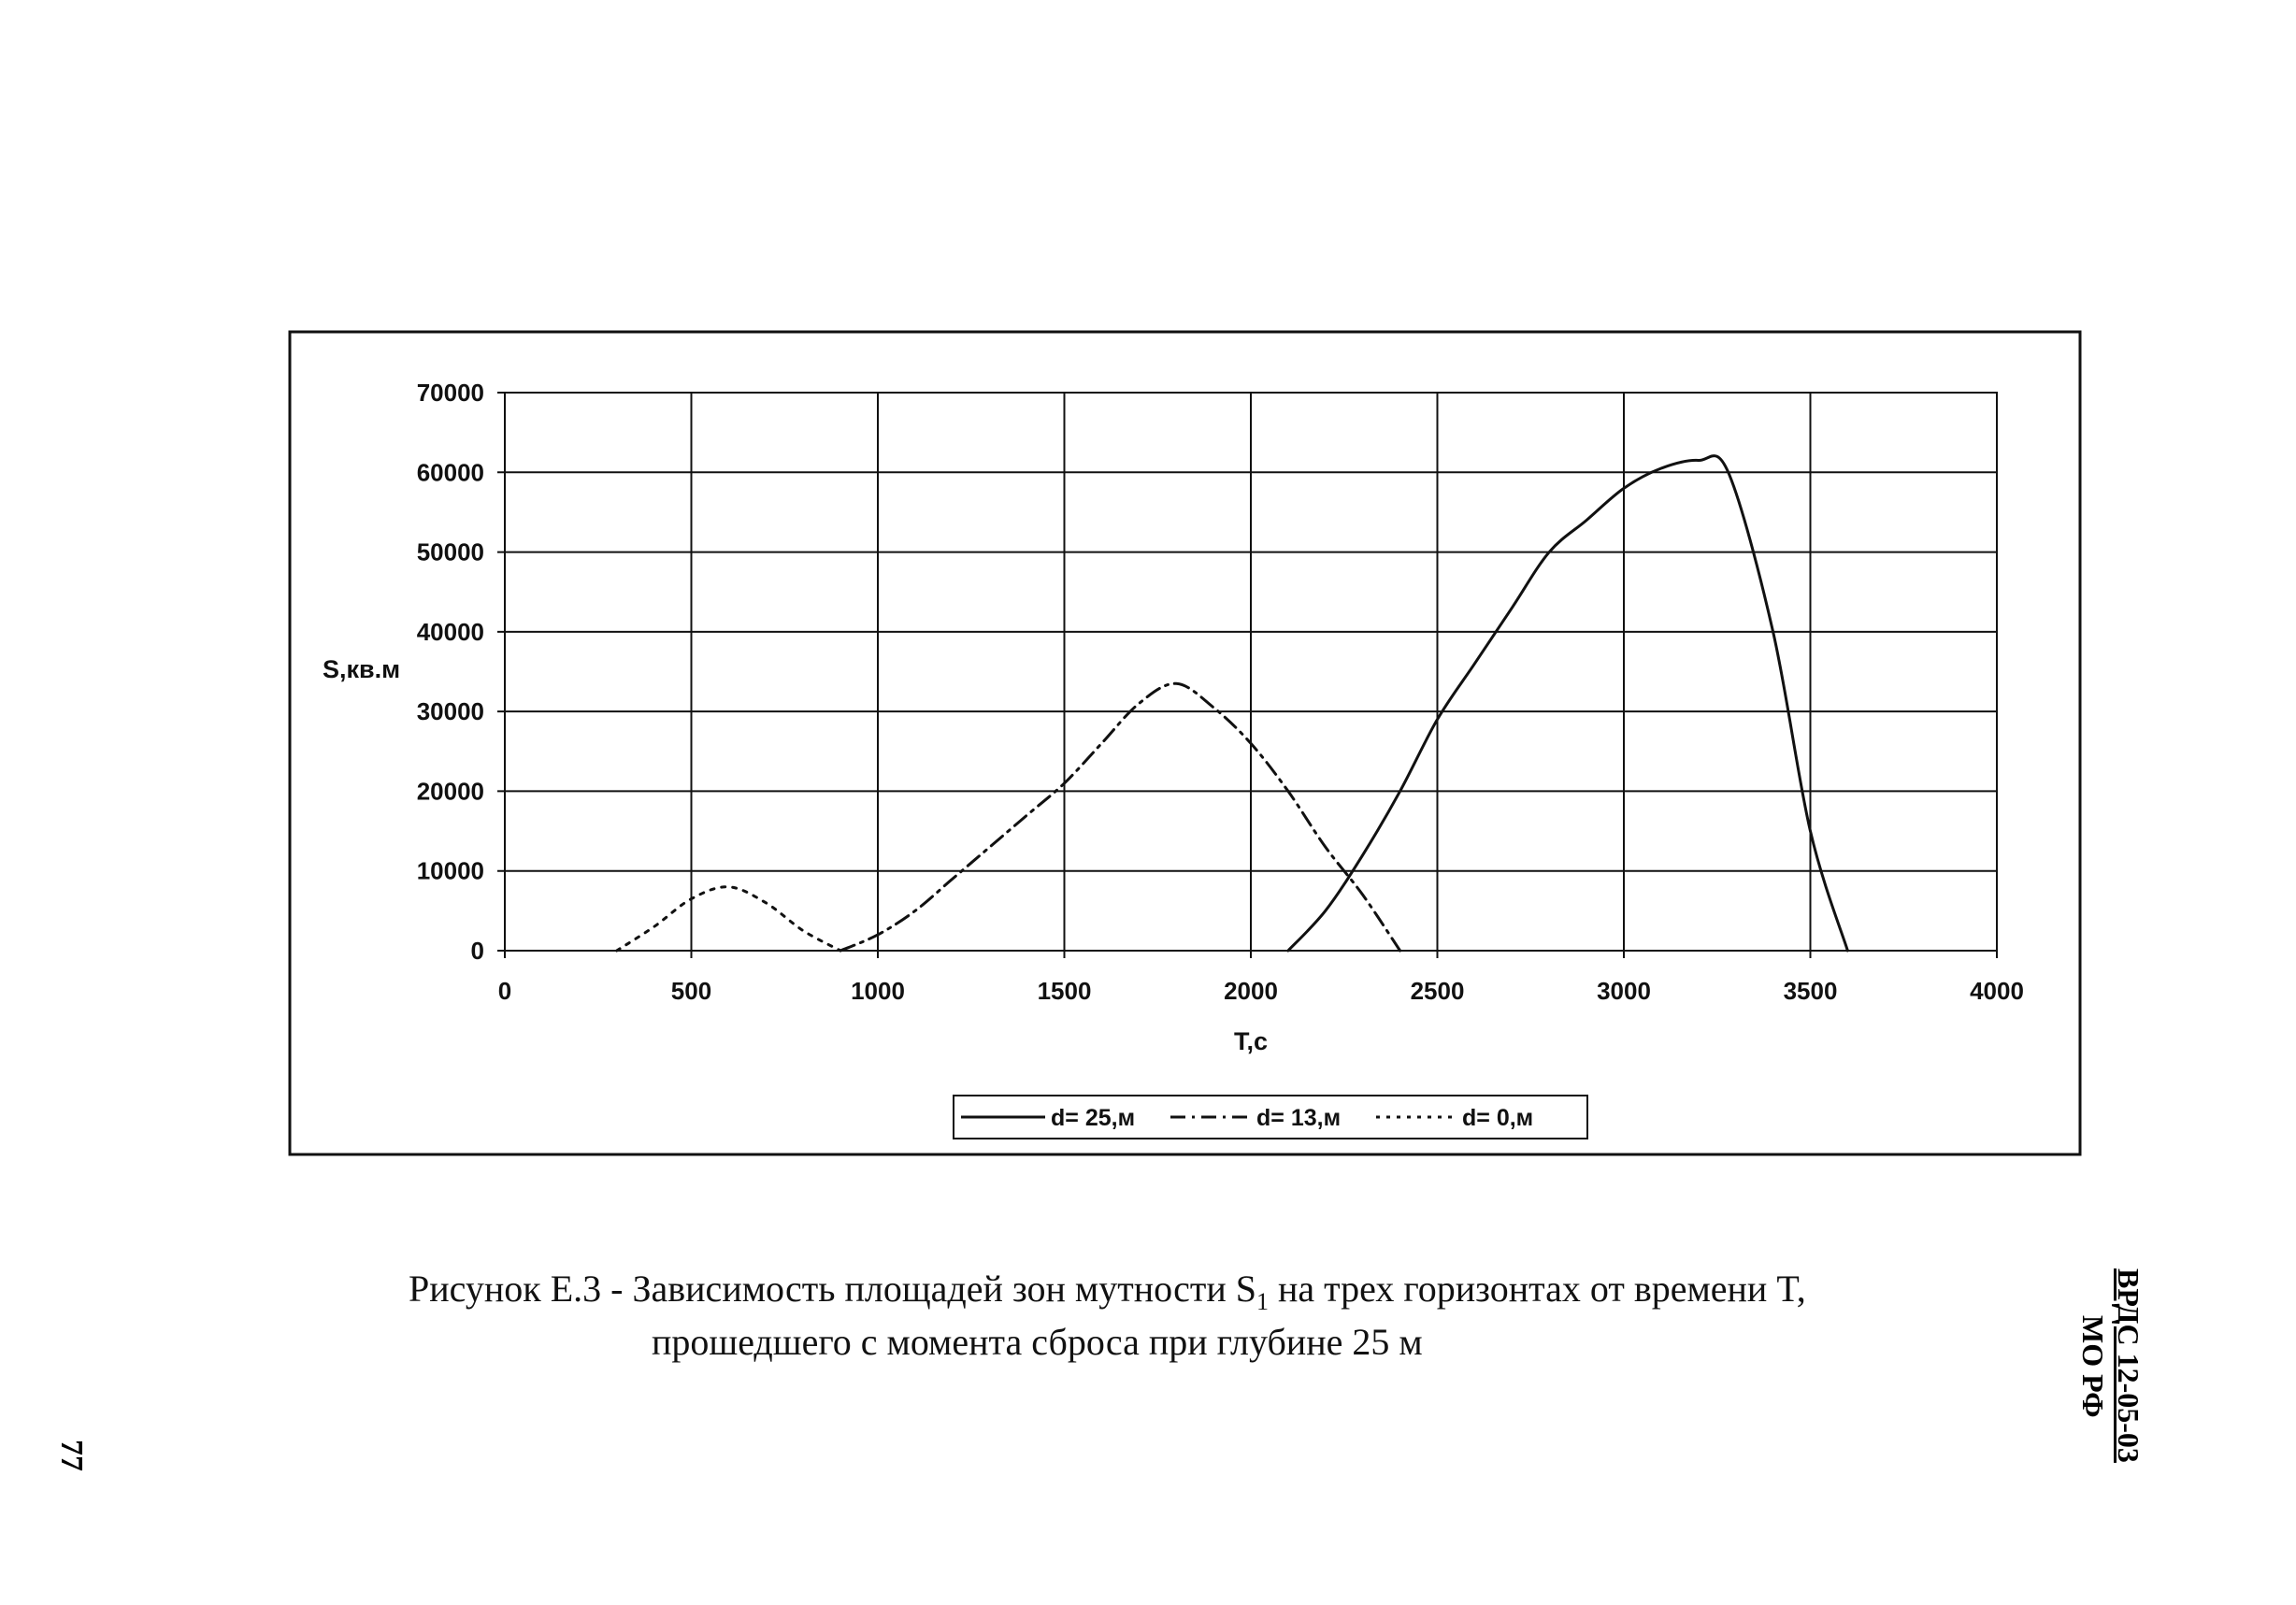 This screenshot has width=2296, height=1605. I want to click on y-tick-label: 70000, so click(451, 393).